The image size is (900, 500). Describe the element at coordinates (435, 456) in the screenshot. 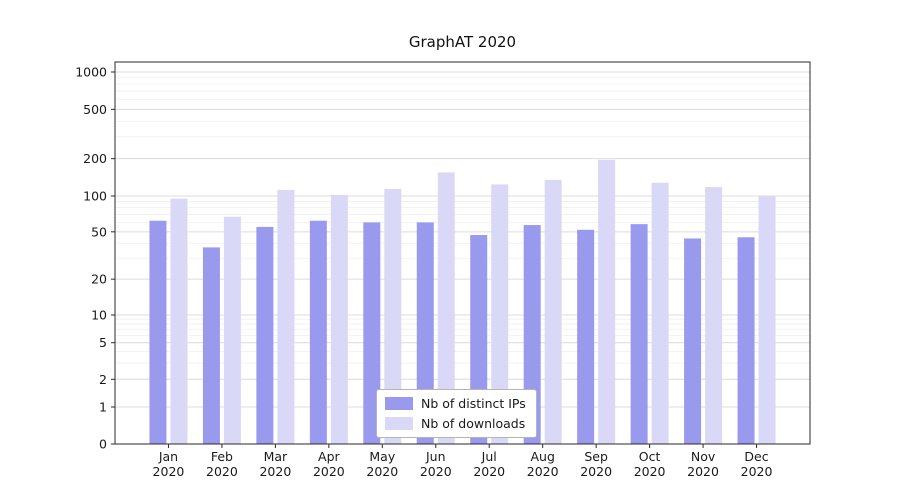

I see `x-tick-label-month: Jun` at that location.